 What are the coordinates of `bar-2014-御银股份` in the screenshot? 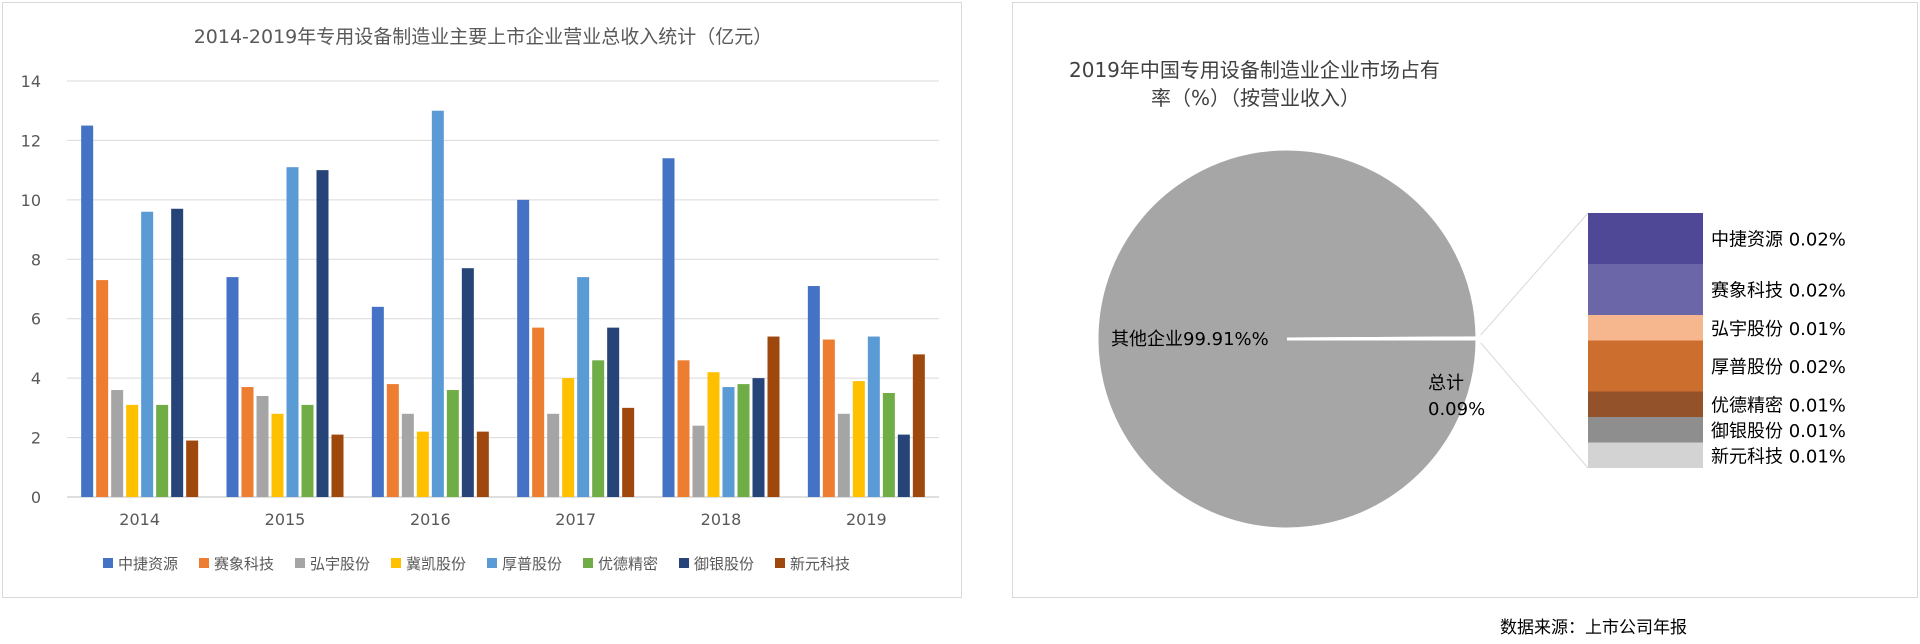 It's located at (177, 352).